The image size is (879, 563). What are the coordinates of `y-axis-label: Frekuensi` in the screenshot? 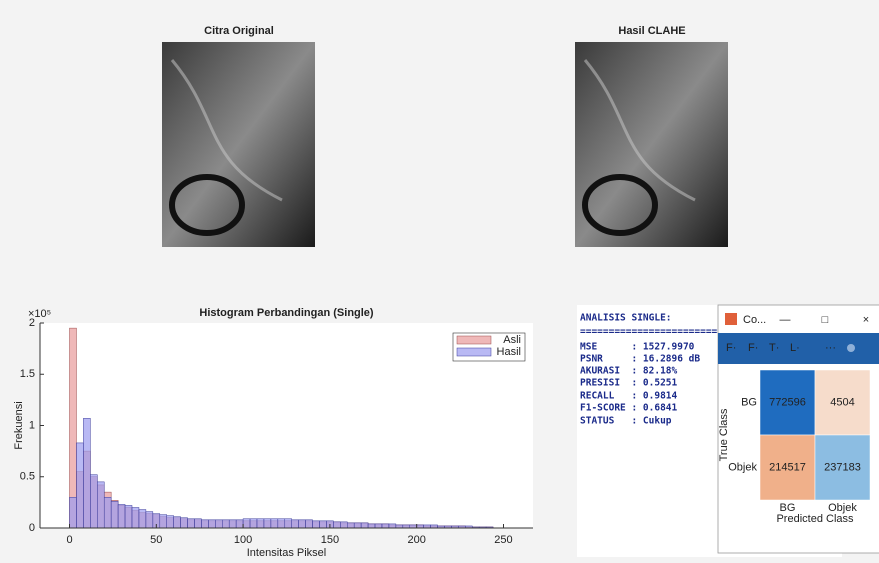 It's located at (19, 425).